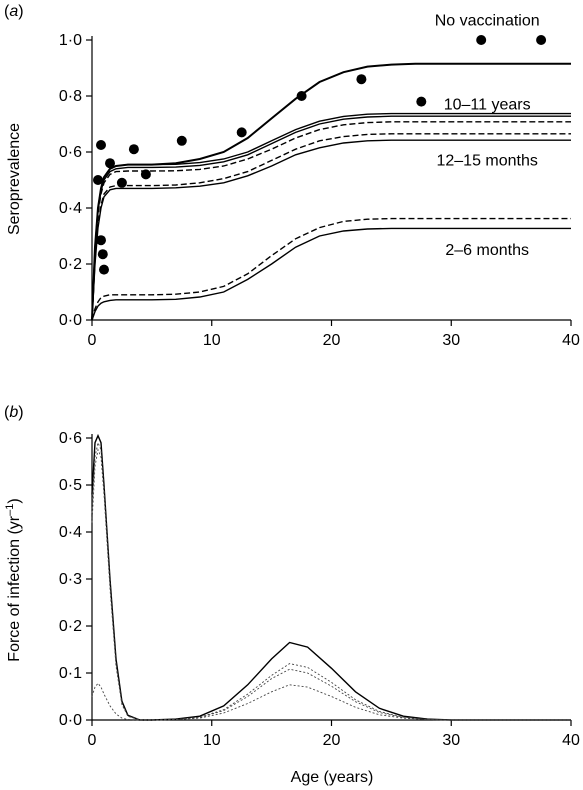 The width and height of the screenshot is (583, 790). I want to click on series-annotation: 12–15 months, so click(486, 160).